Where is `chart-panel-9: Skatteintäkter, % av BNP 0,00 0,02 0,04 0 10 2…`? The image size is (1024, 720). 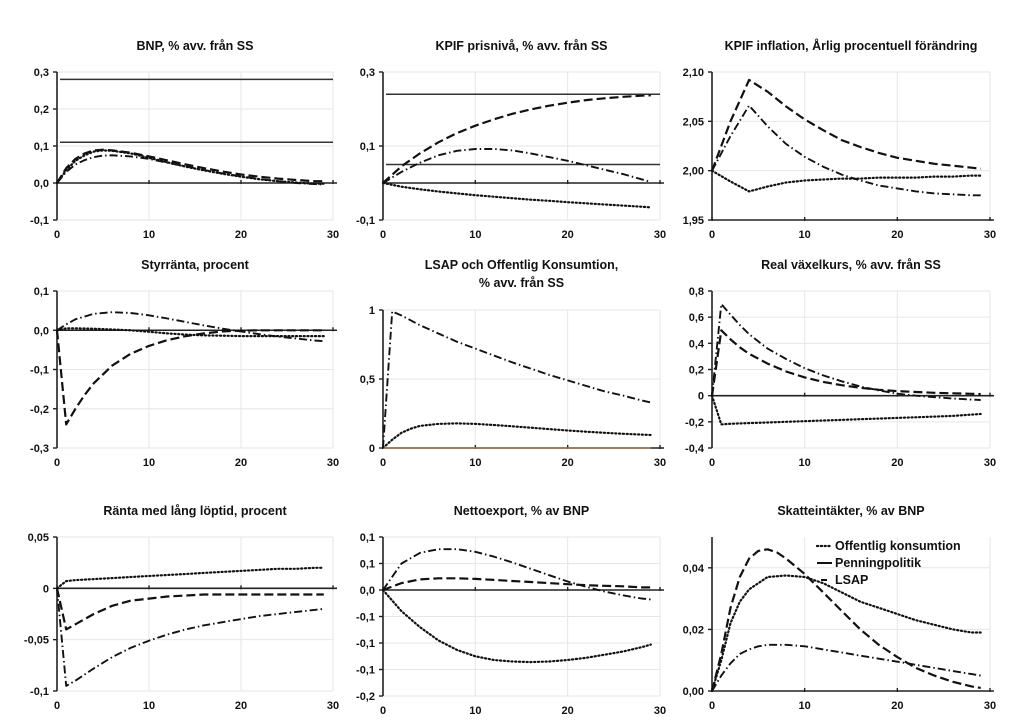
chart-panel-9: Skatteintäkter, % av BNP 0,00 0,02 0,04 0 10 2… is located at coordinates (840, 608).